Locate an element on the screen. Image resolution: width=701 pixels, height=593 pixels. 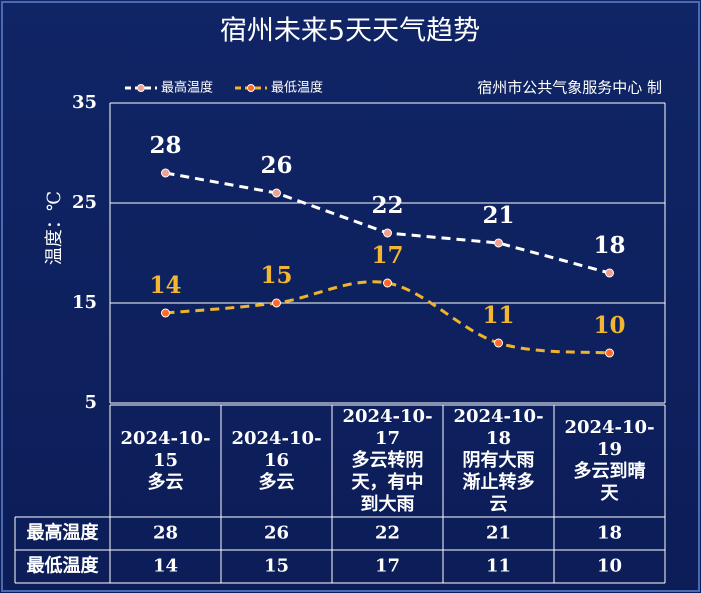
category-cell: 2024-10-16 多云 is located at coordinates (276, 461).